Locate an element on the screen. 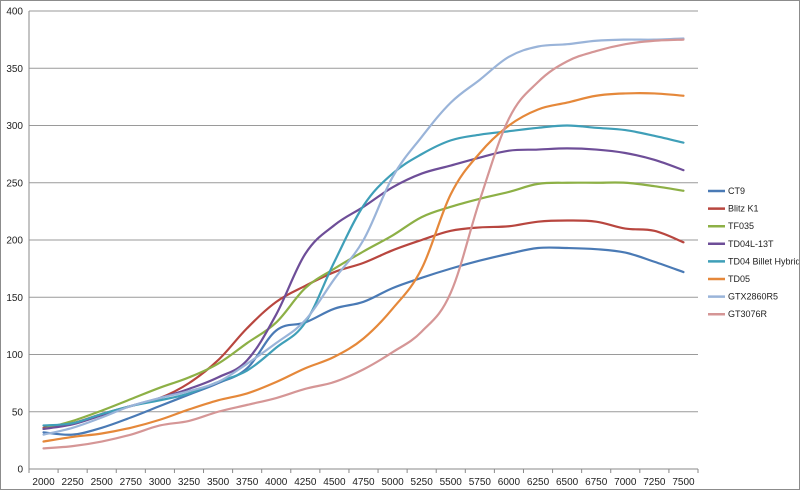 Image resolution: width=800 pixels, height=494 pixels. y-tick-label: 300 is located at coordinates (14, 126).